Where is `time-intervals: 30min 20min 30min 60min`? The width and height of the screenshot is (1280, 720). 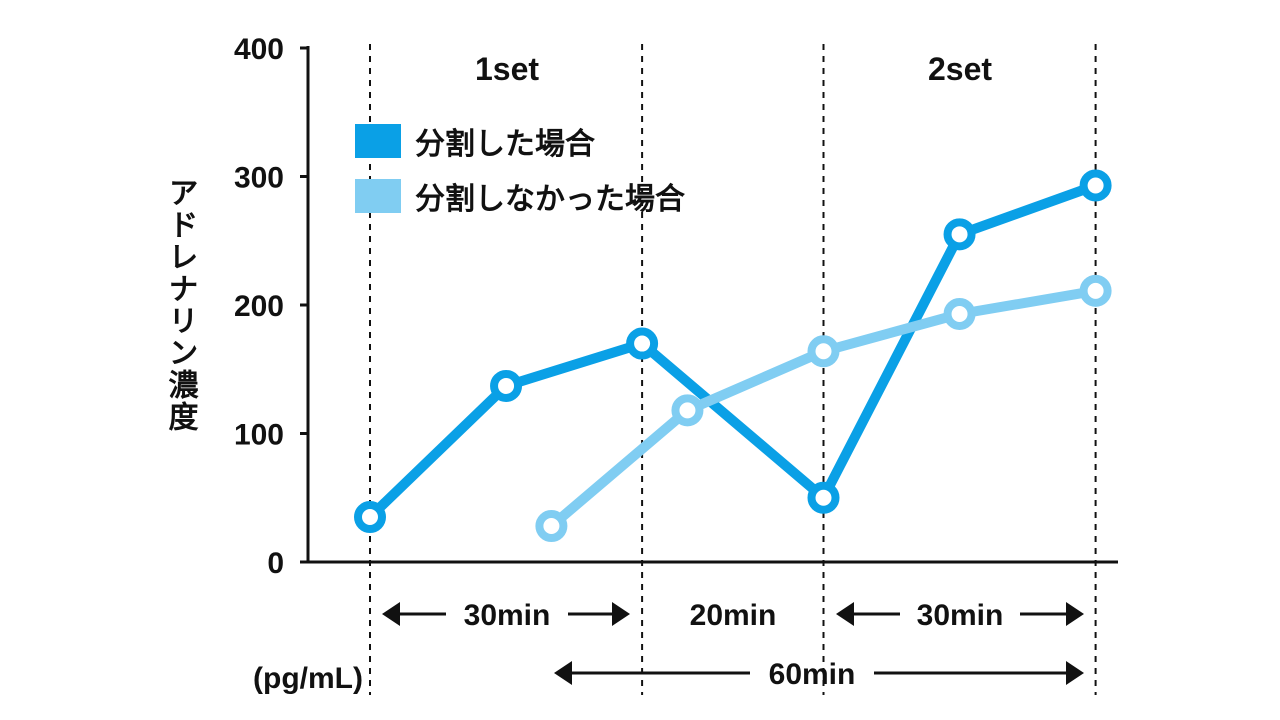
time-intervals: 30min 20min 30min 60min is located at coordinates (733, 645).